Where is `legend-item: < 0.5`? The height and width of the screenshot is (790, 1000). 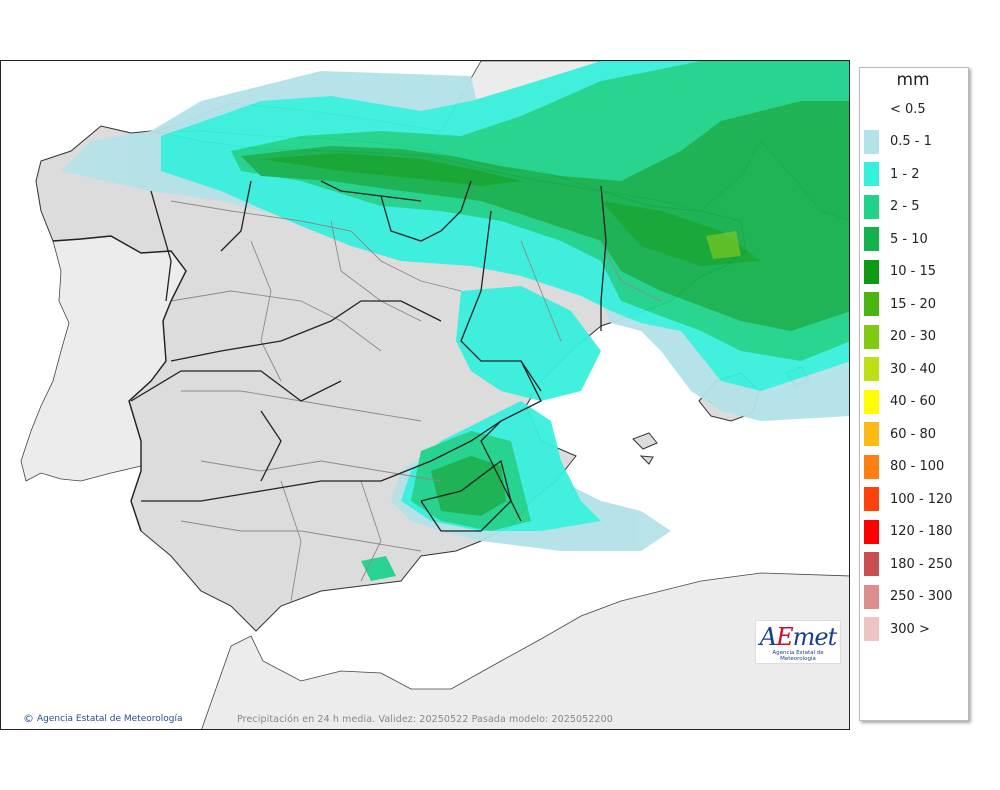 legend-item: < 0.5 is located at coordinates (895, 109).